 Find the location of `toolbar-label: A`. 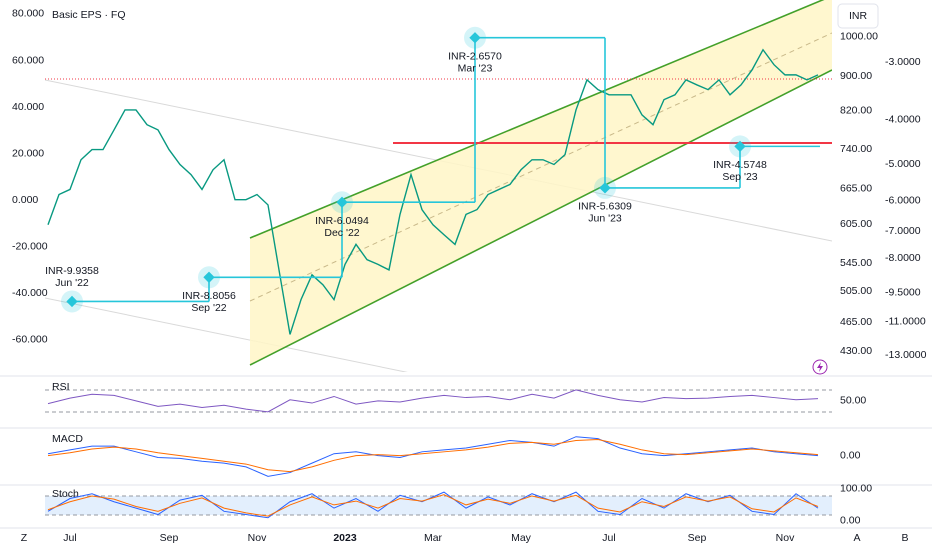

toolbar-label: A is located at coordinates (856, 538).